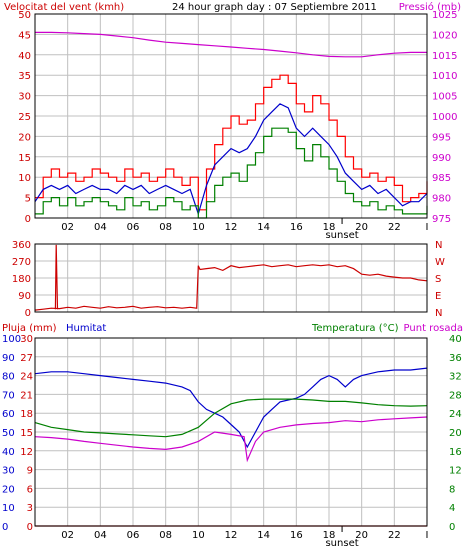 Image resolution: width=465 pixels, height=559 pixels. What do you see at coordinates (444, 97) in the screenshot?
I see `pressure-y-tick-label: 1005` at bounding box center [444, 97].